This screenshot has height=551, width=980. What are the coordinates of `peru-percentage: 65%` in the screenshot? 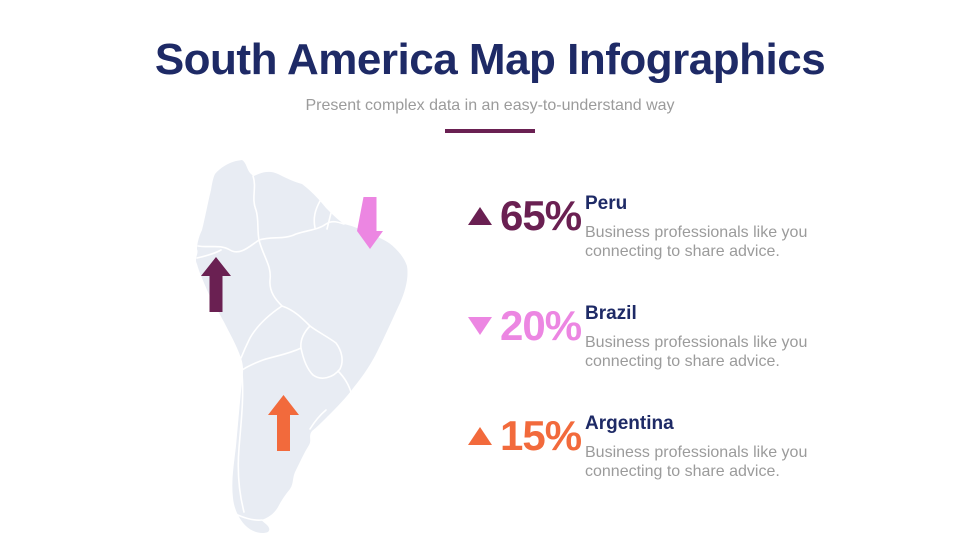 It's located at (541, 215).